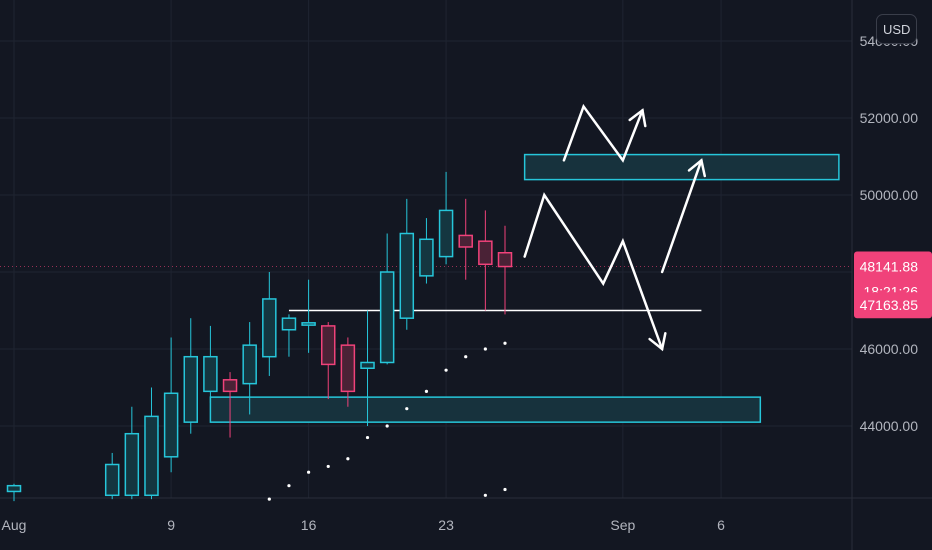  What do you see at coordinates (893, 277) in the screenshot?
I see `last-price-tag` at bounding box center [893, 277].